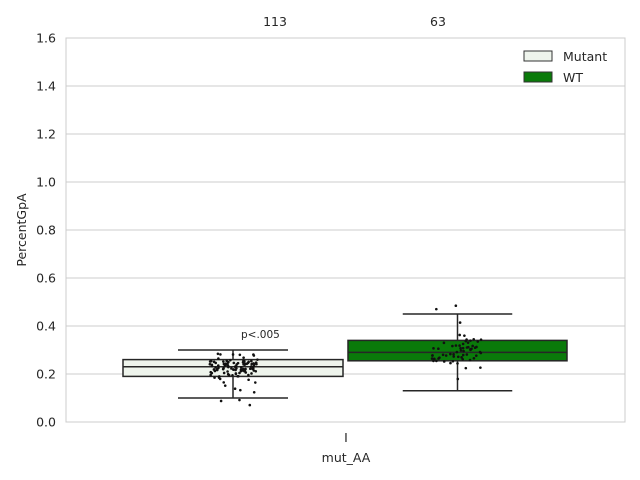 This screenshot has height=480, width=640. I want to click on legend-swatch-wt, so click(538, 77).